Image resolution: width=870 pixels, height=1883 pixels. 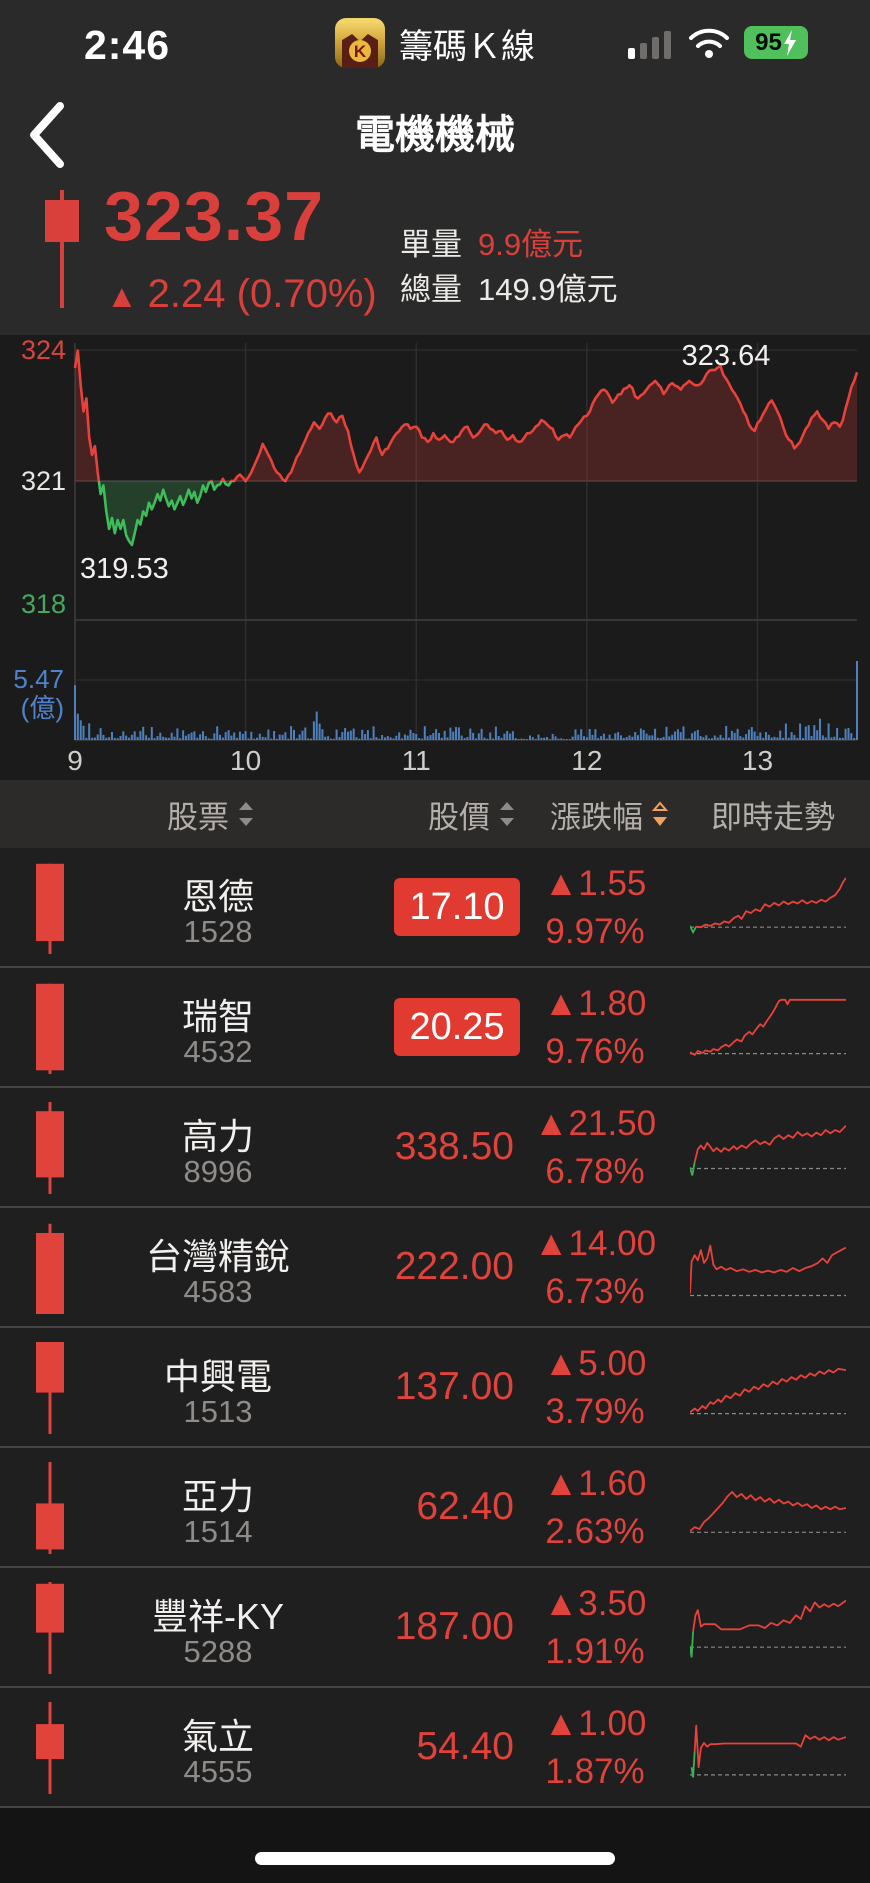 What do you see at coordinates (75, 760) in the screenshot?
I see `svg-text: 9` at bounding box center [75, 760].